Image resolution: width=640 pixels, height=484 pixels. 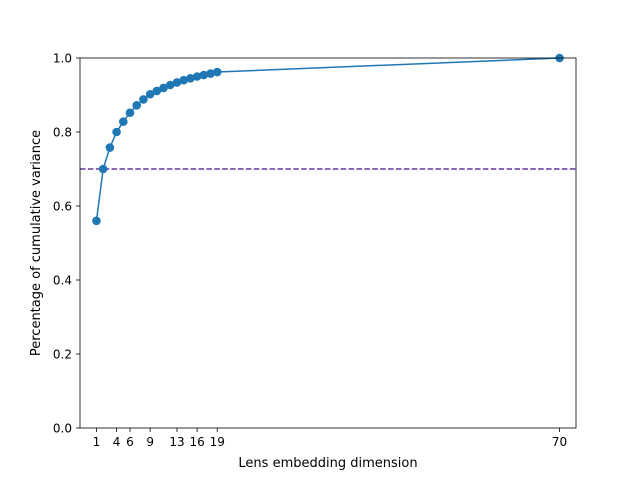 I want to click on y-tick-label: 0.4, so click(x=62, y=281).